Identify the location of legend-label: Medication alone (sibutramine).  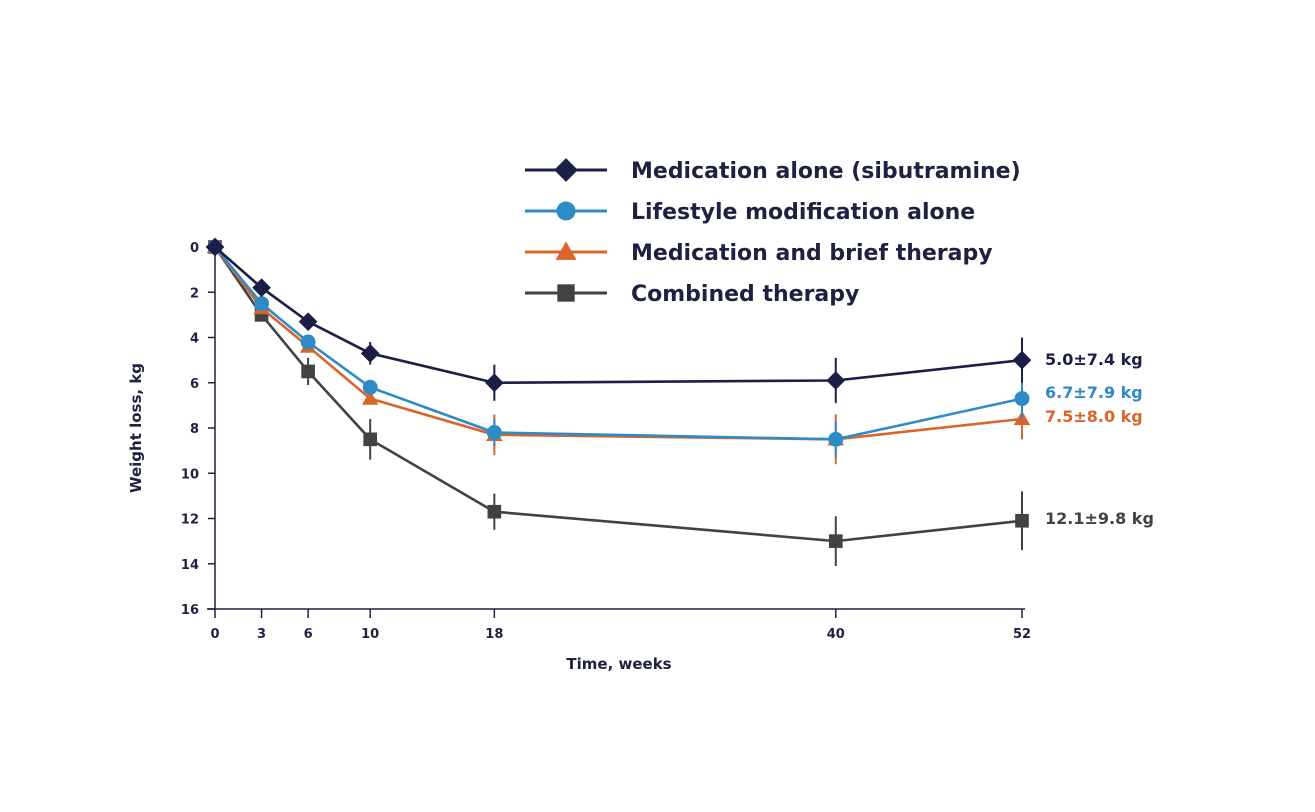
(826, 171).